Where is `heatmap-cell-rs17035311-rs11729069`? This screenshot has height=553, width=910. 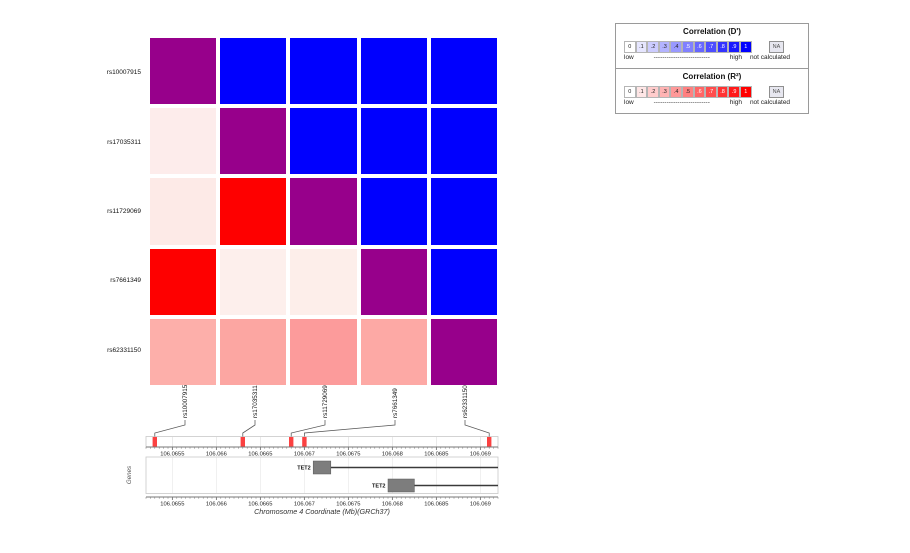
heatmap-cell-rs17035311-rs11729069 is located at coordinates (323, 141).